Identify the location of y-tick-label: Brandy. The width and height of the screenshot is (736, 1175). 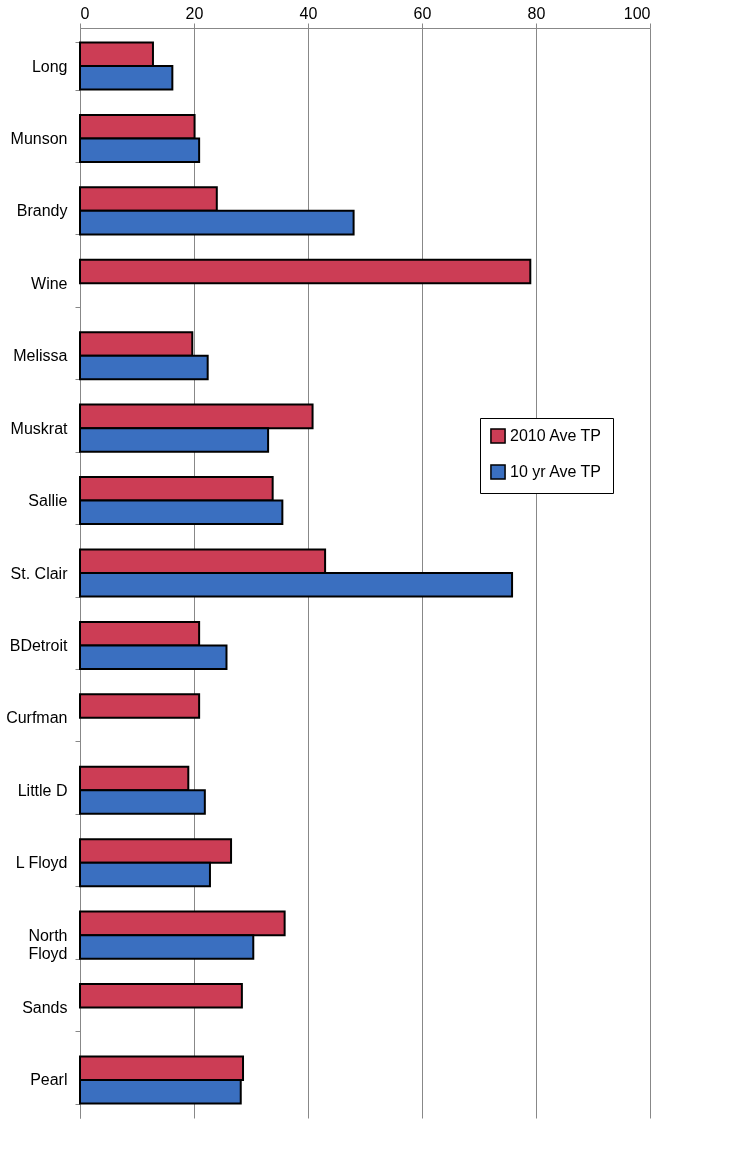
(42, 211).